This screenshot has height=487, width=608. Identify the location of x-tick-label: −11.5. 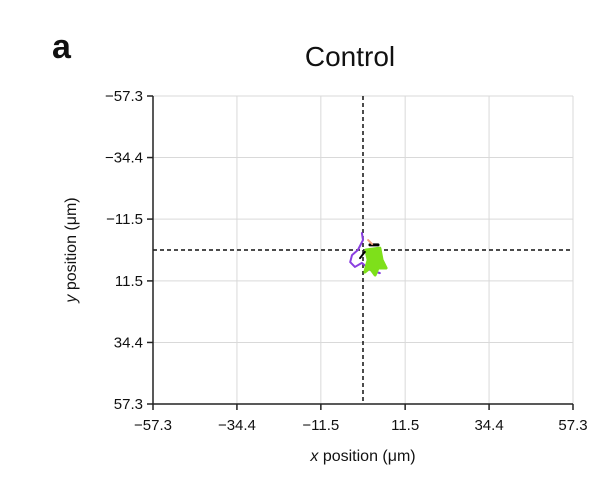
(320, 425).